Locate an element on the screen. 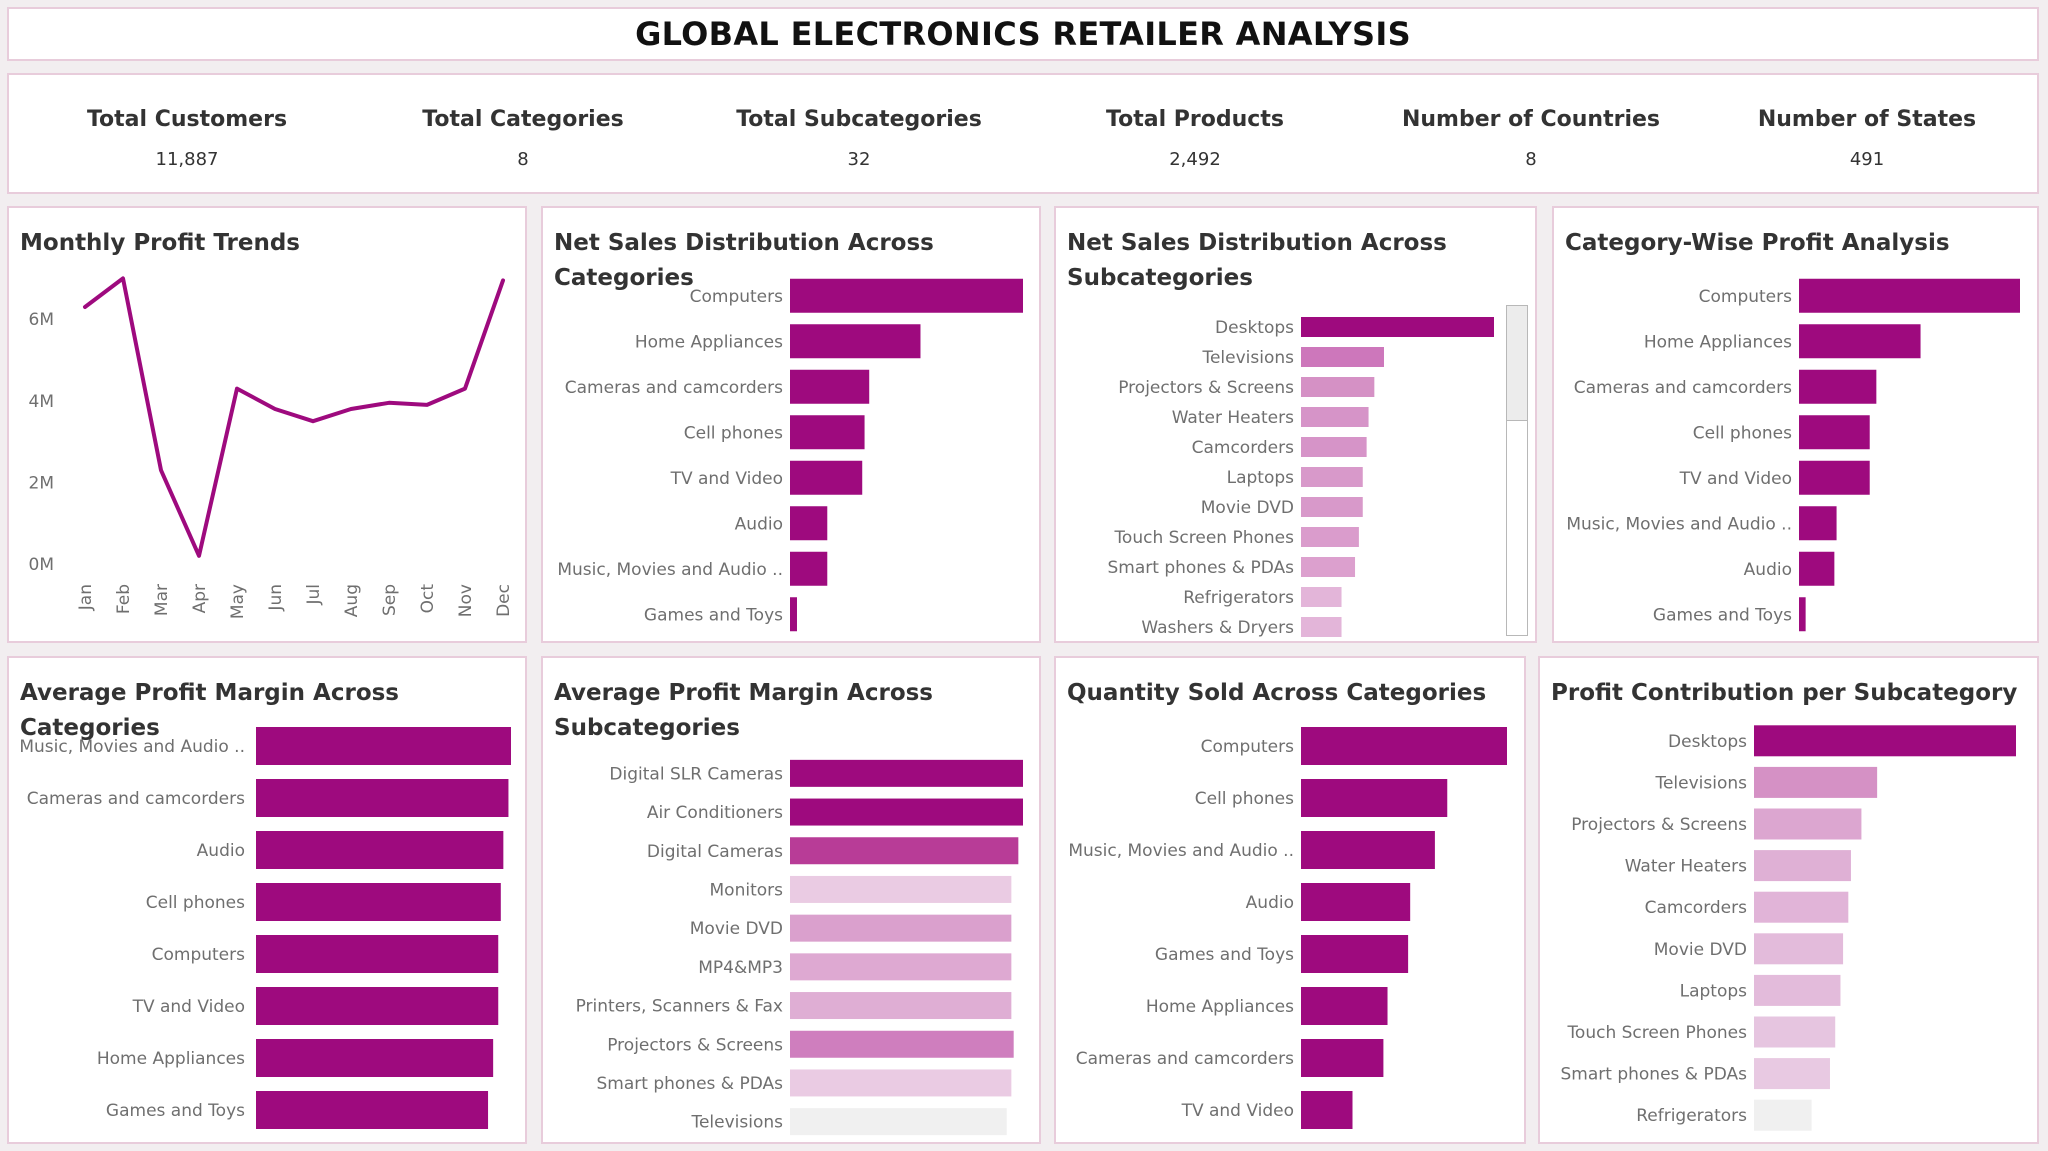 This screenshot has height=1151, width=2048. bar-washers-dryers is located at coordinates (1321, 627).